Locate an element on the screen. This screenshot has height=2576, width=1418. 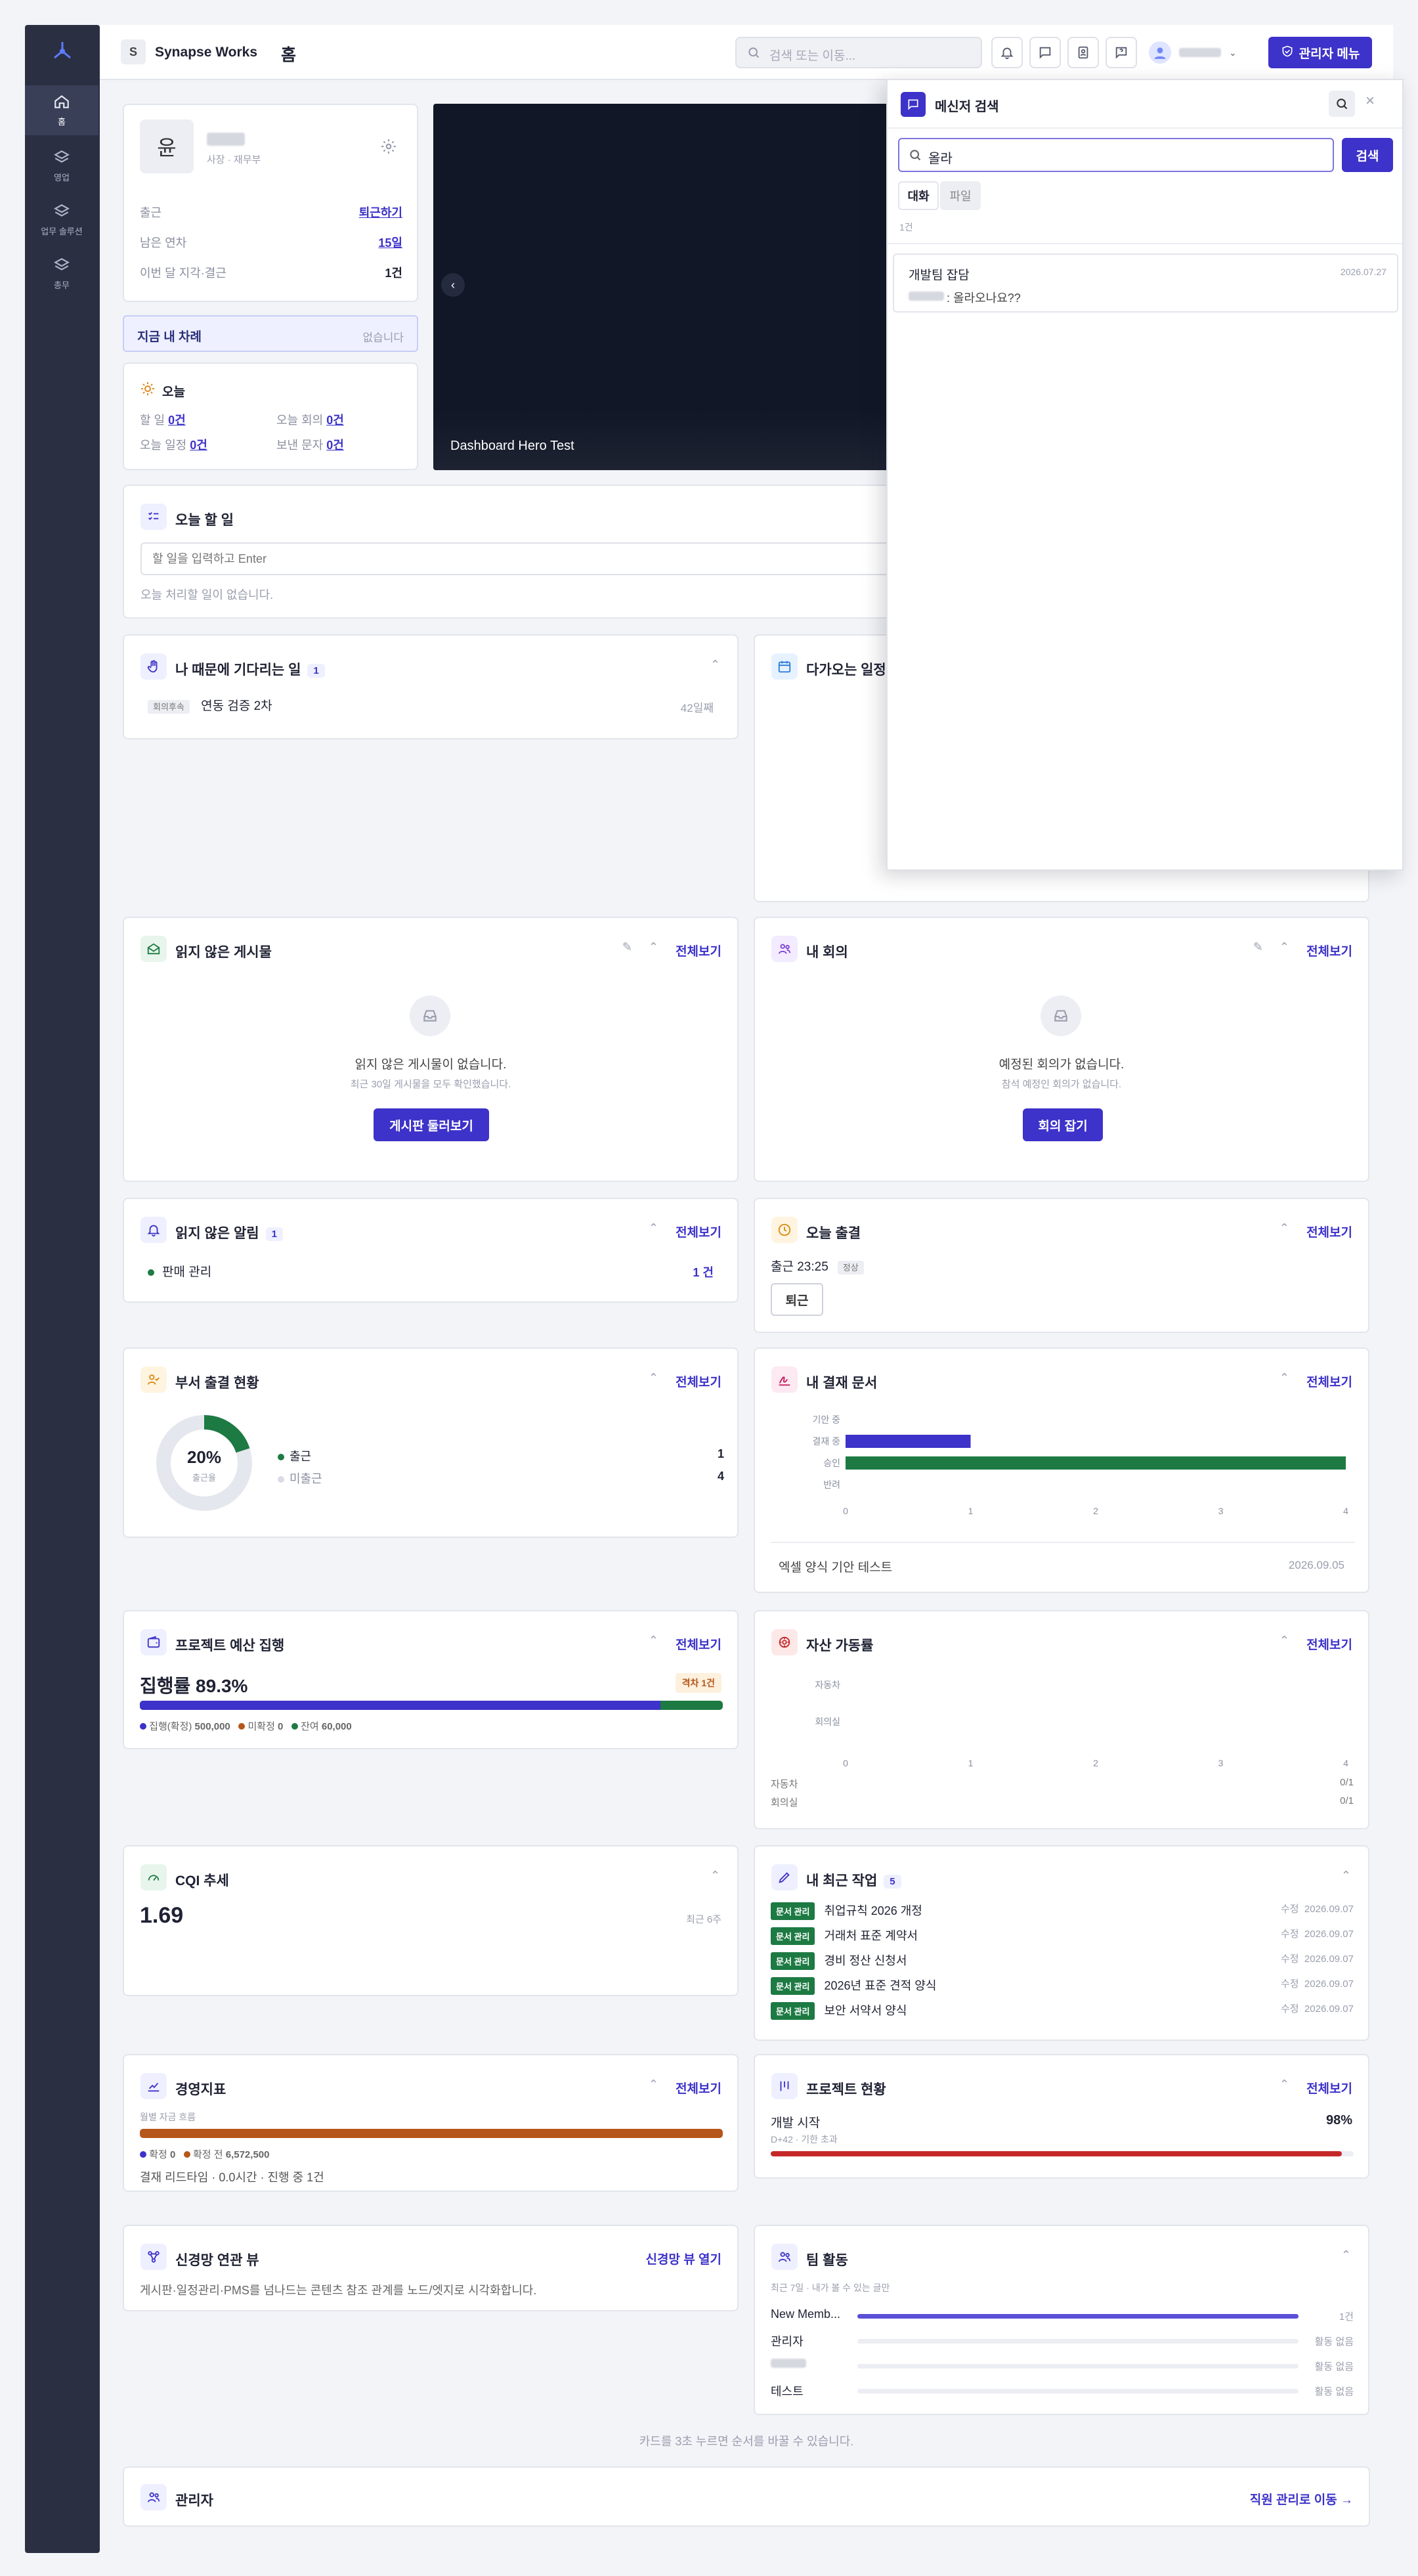
contacts-icon is located at coordinates (1083, 52).